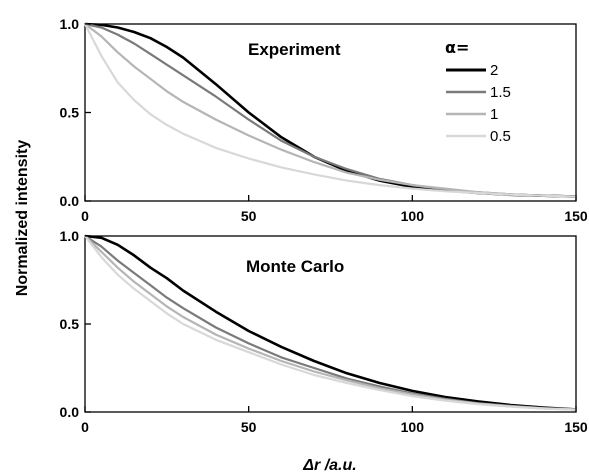  Describe the element at coordinates (249, 216) in the screenshot. I see `experiment-x-tick-label: 50` at that location.